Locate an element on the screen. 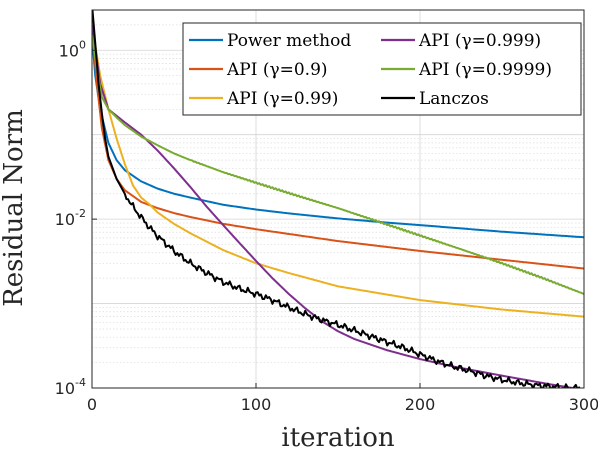  x-tick-label: 0 is located at coordinates (92, 404).